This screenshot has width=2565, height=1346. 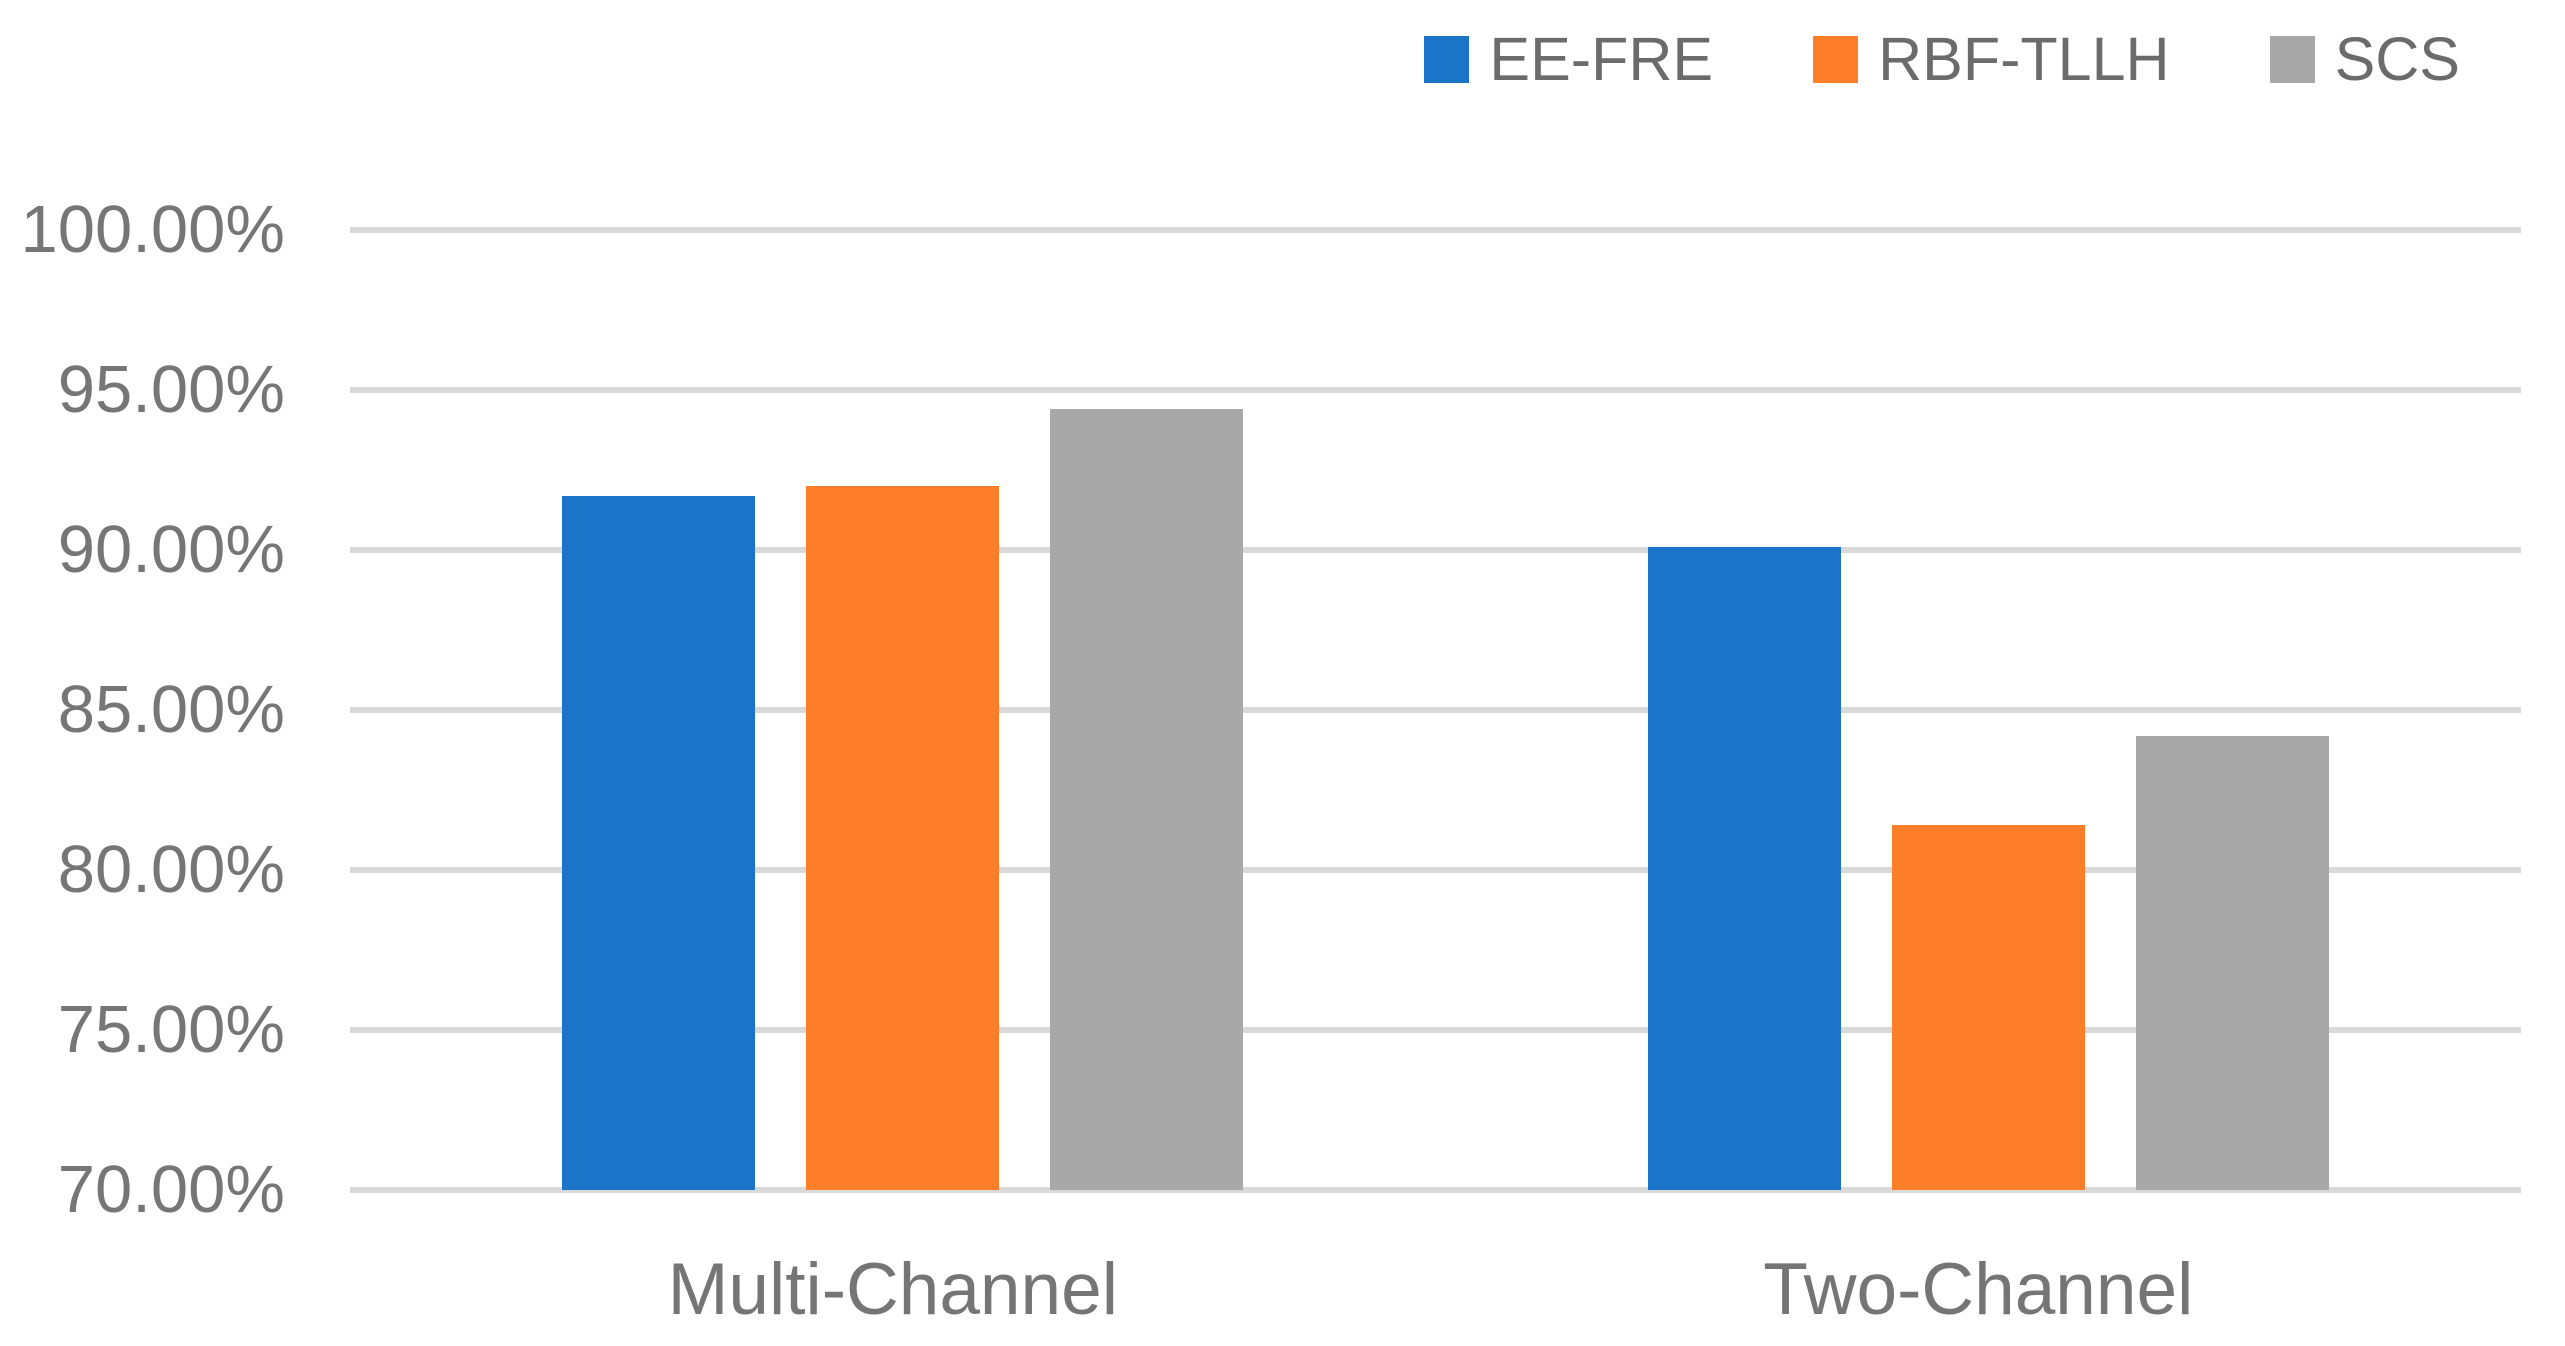 I want to click on x-axis-category-label: Multi-Channel, so click(x=892, y=1289).